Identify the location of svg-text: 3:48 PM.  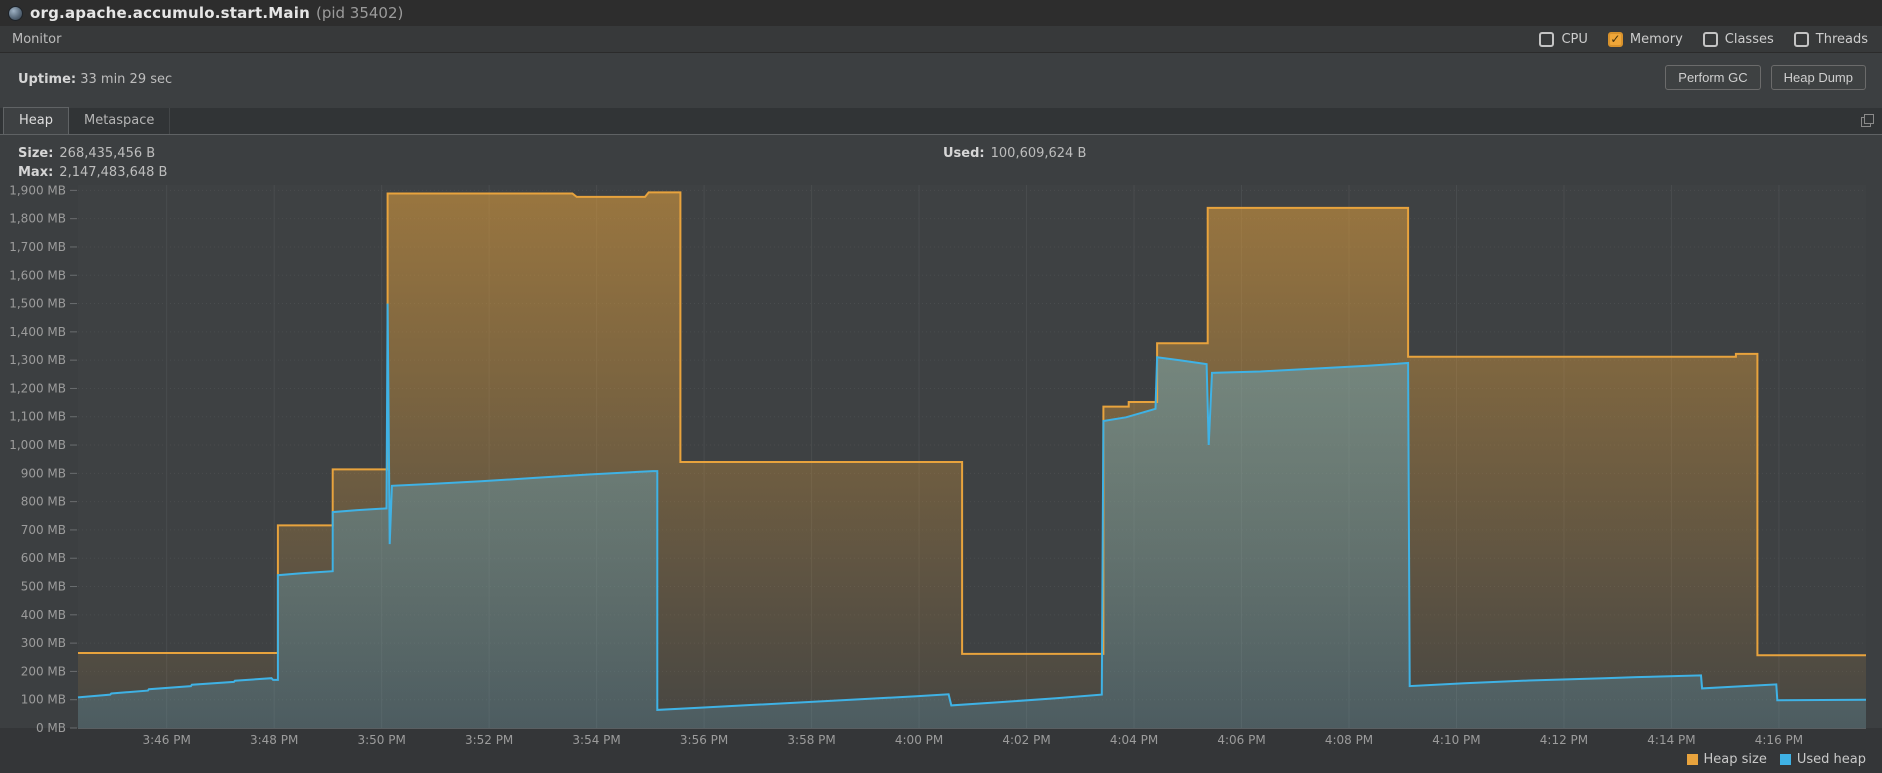
(274, 740).